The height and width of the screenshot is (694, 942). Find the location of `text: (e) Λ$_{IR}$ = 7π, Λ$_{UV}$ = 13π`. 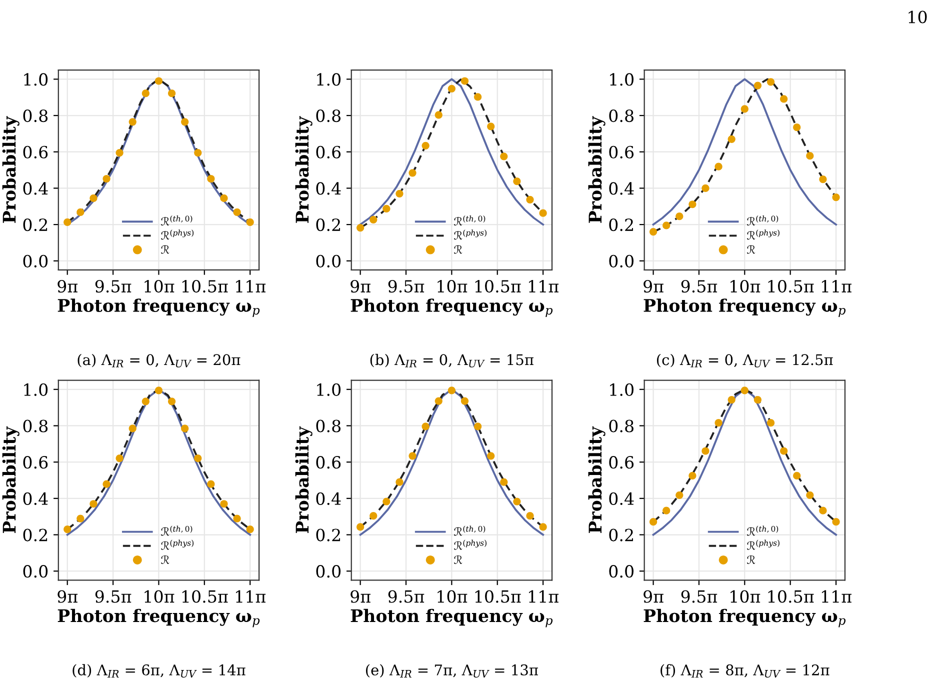

text: (e) Λ$_{IR}$ = 7π, Λ$_{UV}$ = 13π is located at coordinates (452, 671).